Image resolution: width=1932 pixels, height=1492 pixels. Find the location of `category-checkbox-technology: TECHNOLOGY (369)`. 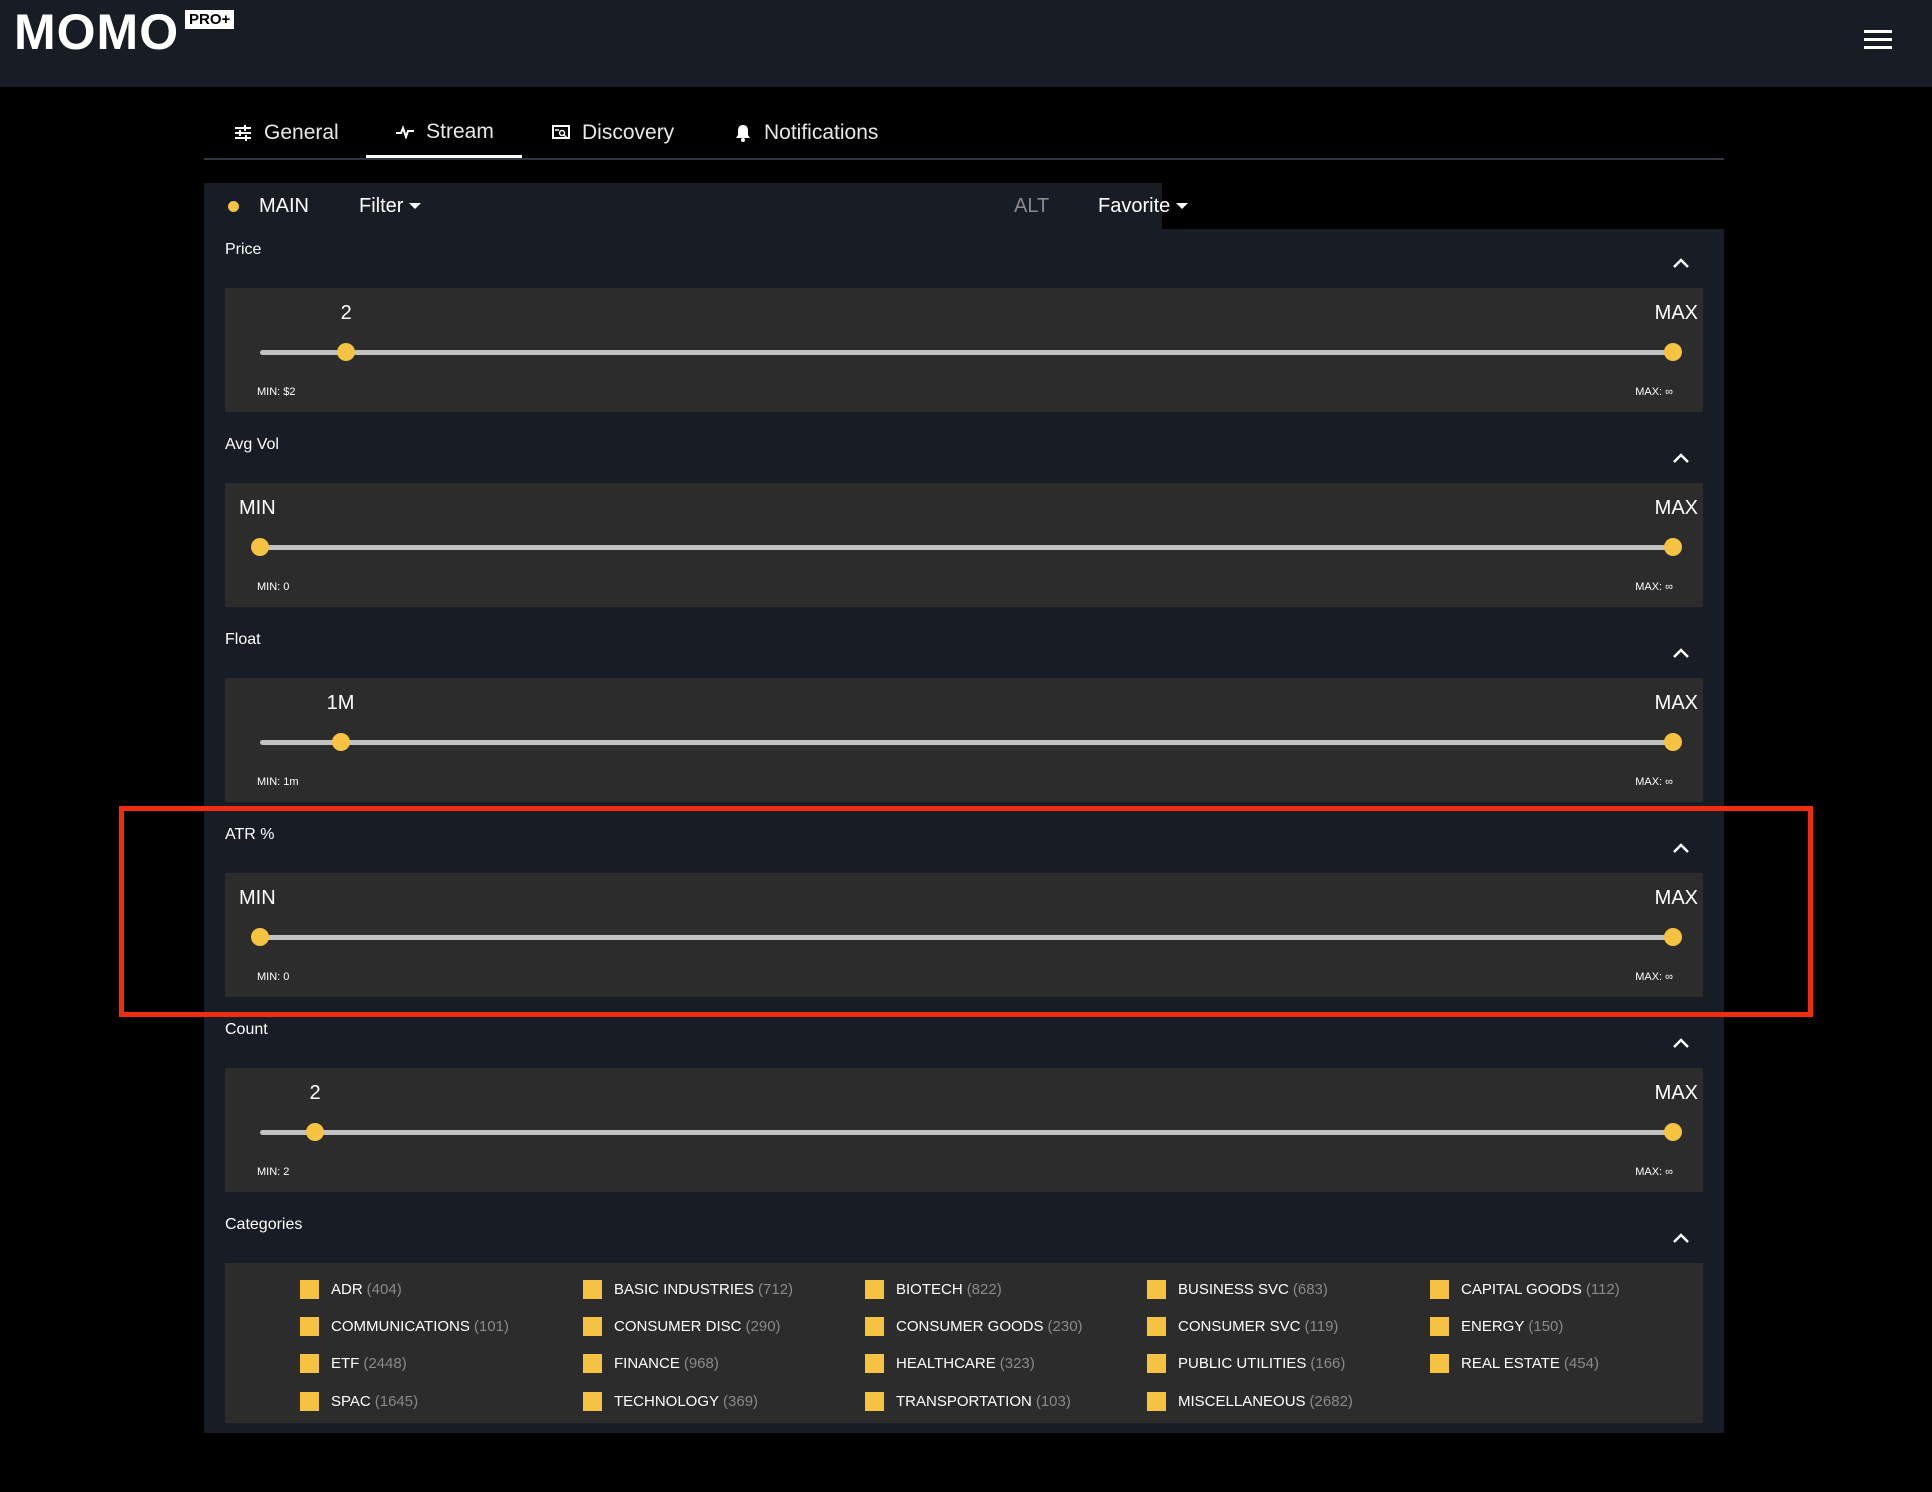

category-checkbox-technology: TECHNOLOGY (369) is located at coordinates (670, 1401).